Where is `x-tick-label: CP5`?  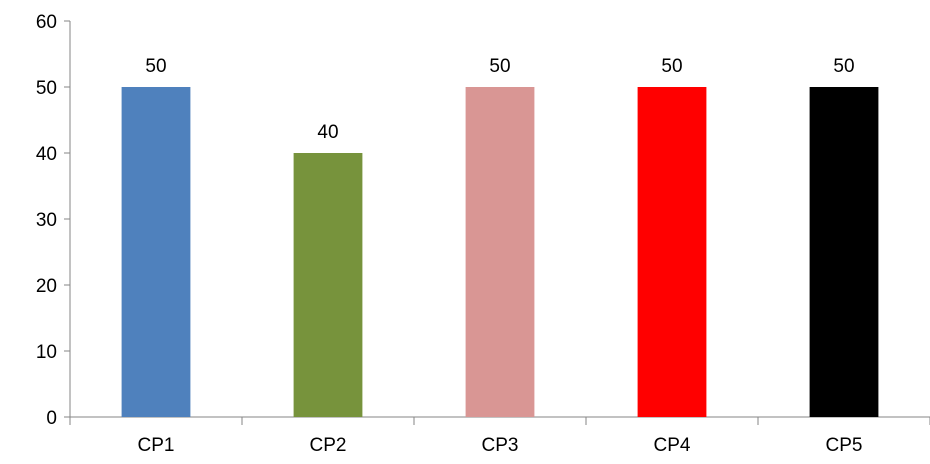 x-tick-label: CP5 is located at coordinates (844, 445).